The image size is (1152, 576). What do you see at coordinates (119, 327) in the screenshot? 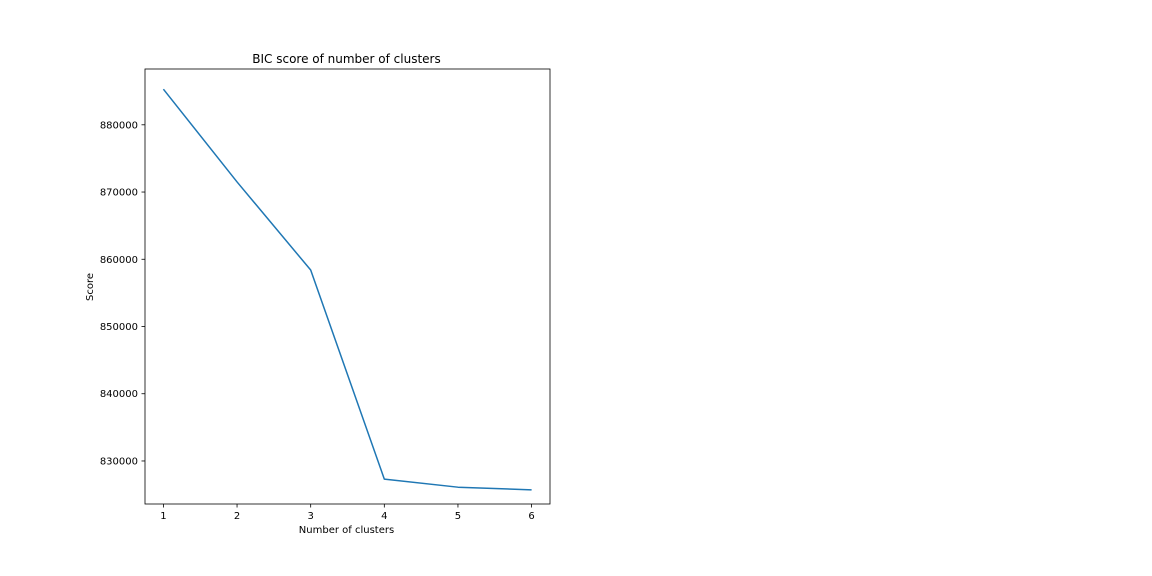
I see `y-tick-label: 850000` at bounding box center [119, 327].